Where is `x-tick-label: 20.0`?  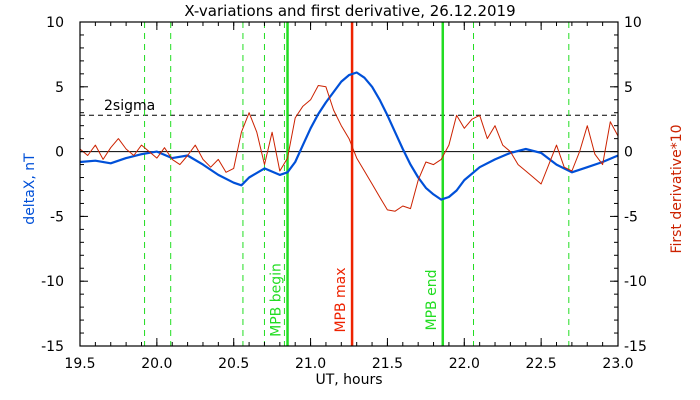
x-tick-label: 20.0 is located at coordinates (156, 364).